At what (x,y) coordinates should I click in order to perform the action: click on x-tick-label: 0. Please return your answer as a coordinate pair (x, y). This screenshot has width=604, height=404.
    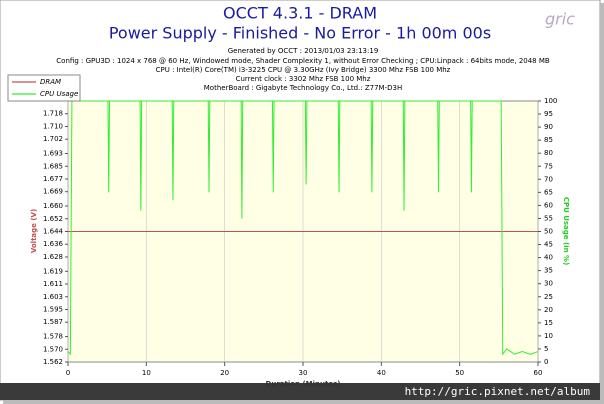
    Looking at the image, I should click on (68, 373).